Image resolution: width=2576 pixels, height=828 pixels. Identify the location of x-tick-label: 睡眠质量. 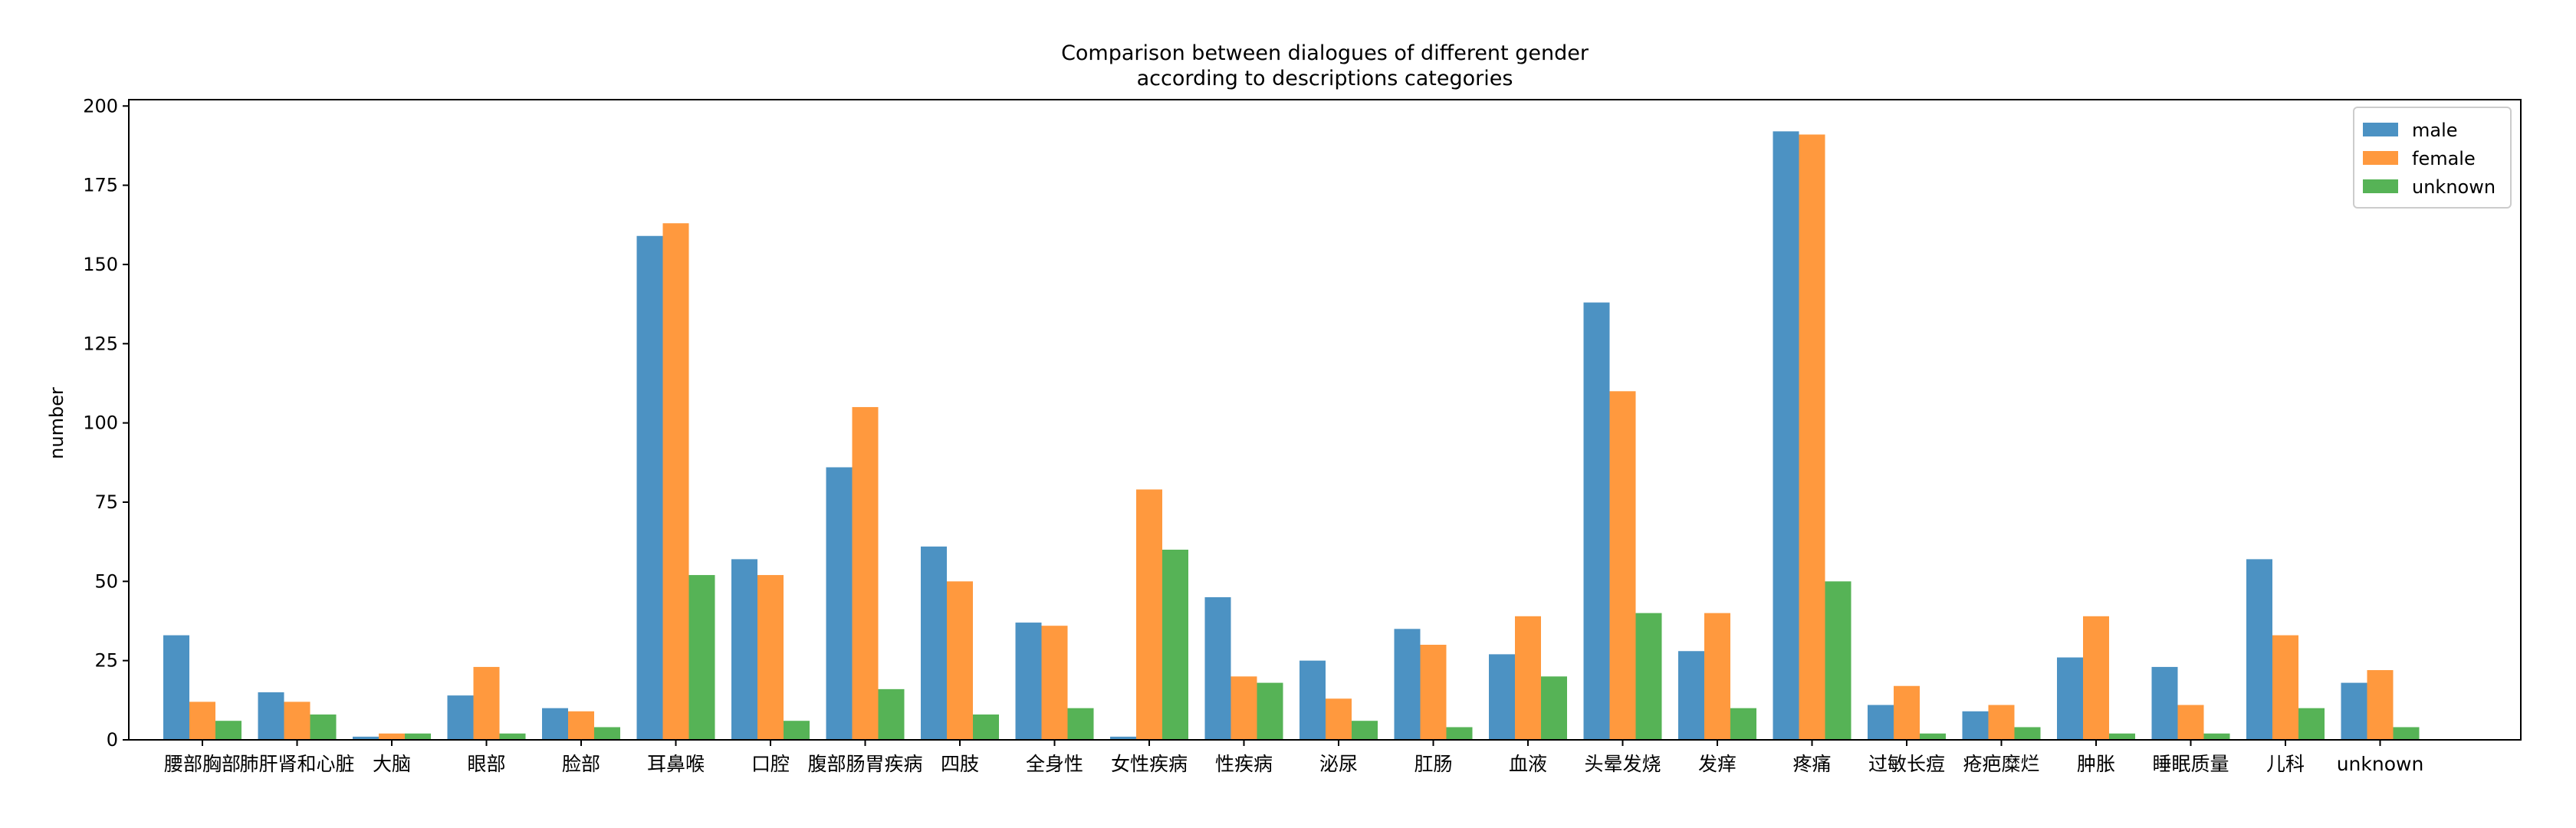
(2191, 764).